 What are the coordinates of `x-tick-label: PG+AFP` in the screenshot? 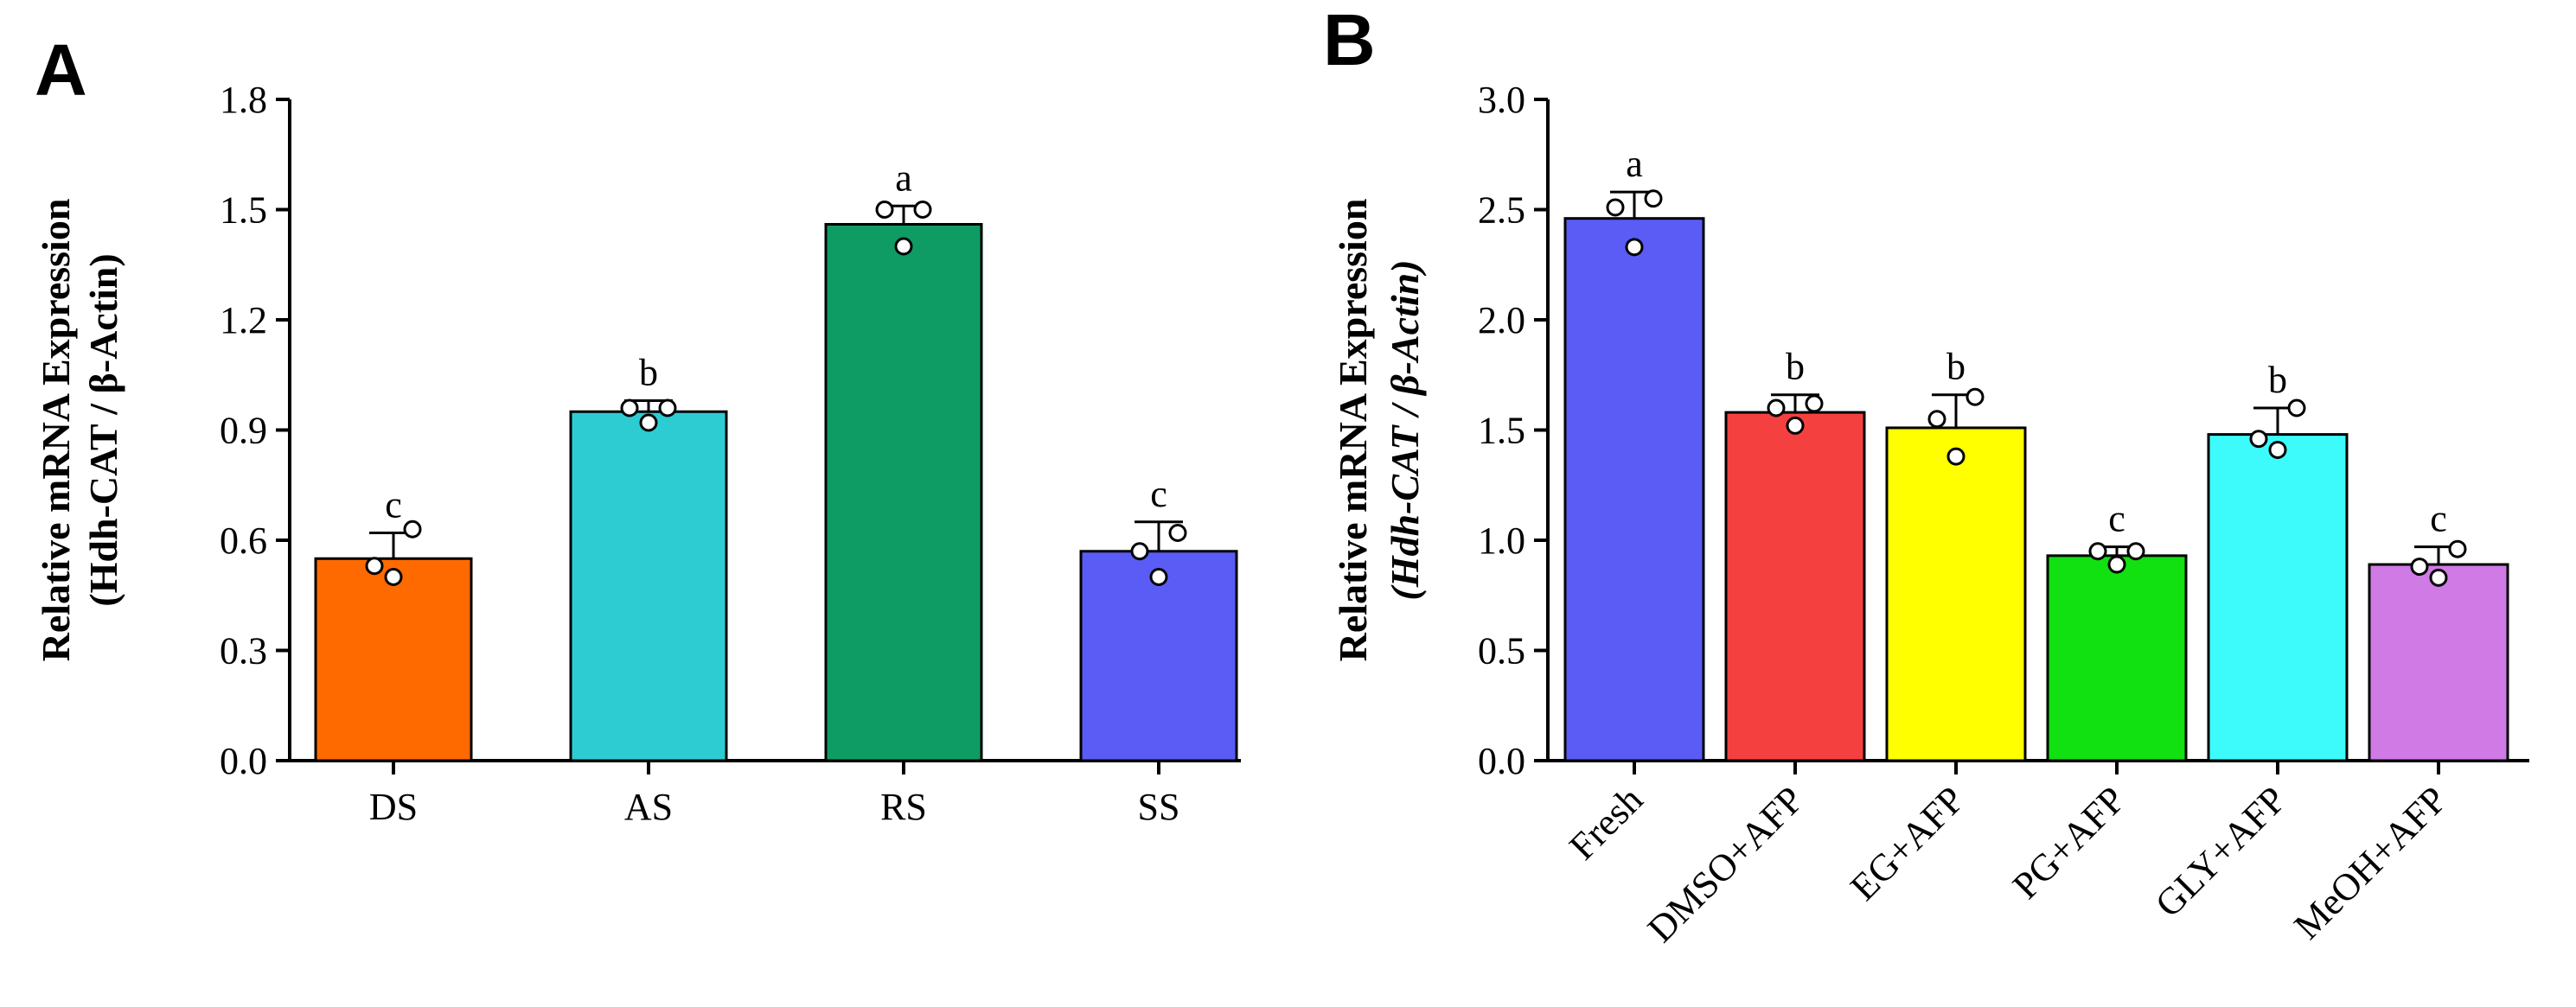 It's located at (2068, 842).